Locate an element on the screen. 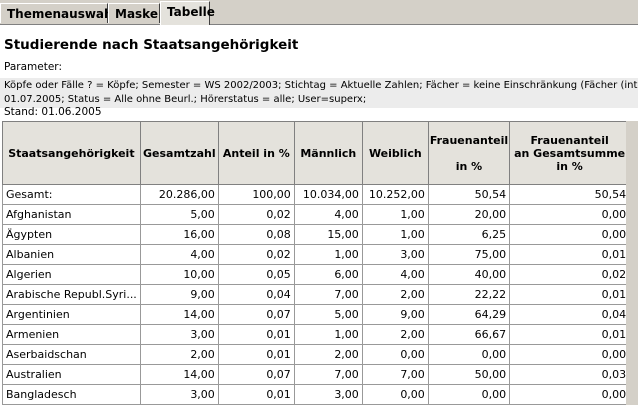  table-cell: Australien is located at coordinates (71, 374).